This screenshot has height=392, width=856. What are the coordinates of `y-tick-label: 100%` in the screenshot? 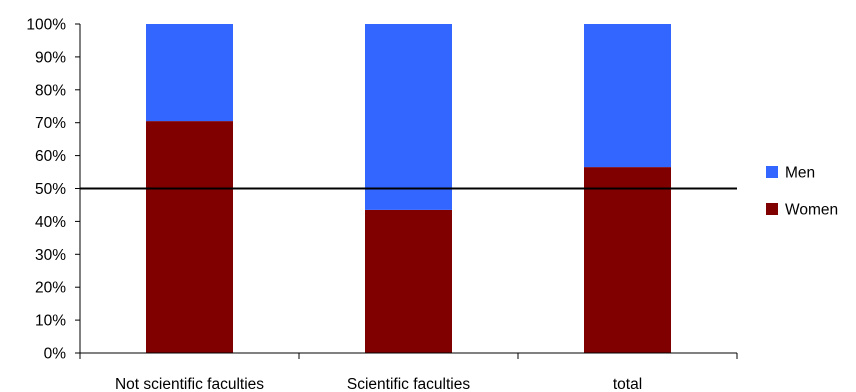 It's located at (46, 25).